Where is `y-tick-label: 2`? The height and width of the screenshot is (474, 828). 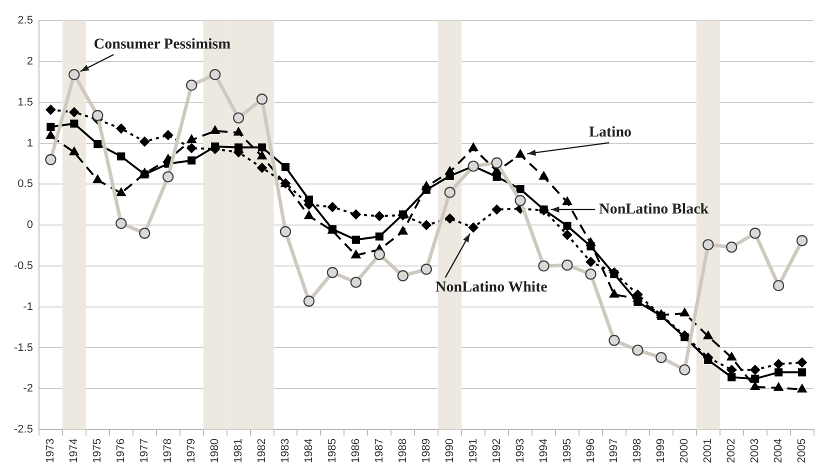 y-tick-label: 2 is located at coordinates (29, 62).